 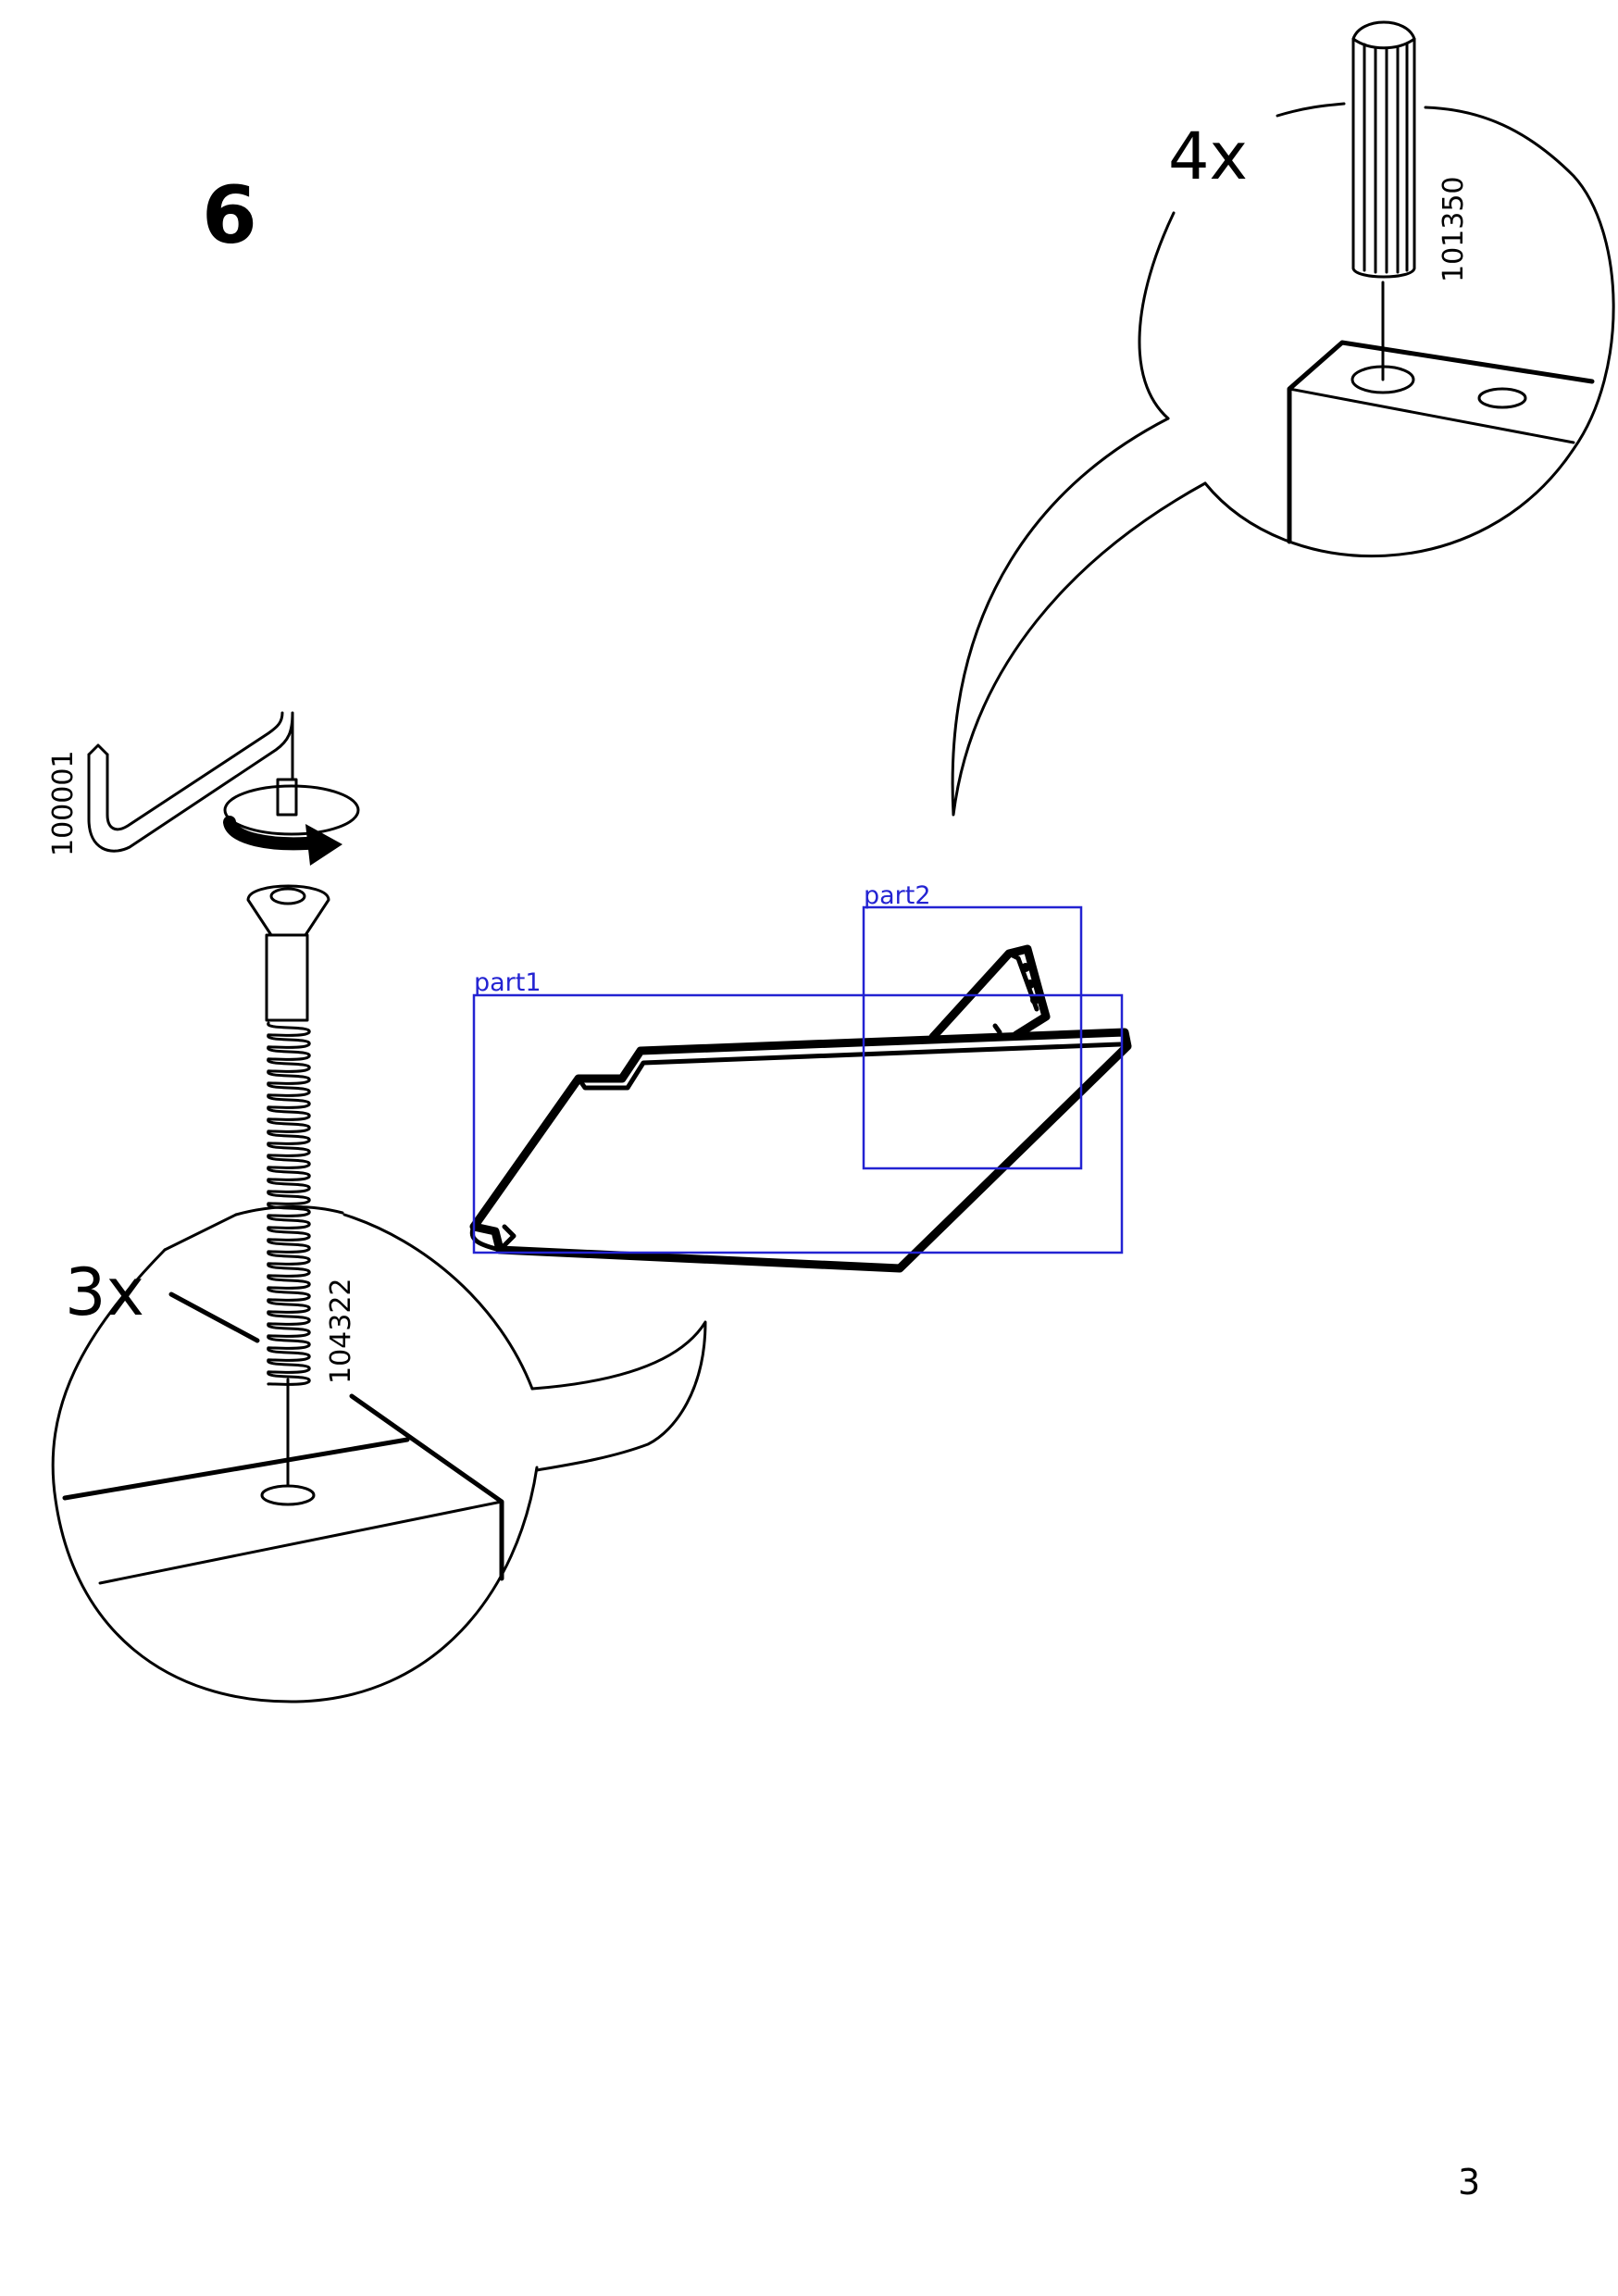 I want to click on page-number: 3, so click(x=1469, y=2182).